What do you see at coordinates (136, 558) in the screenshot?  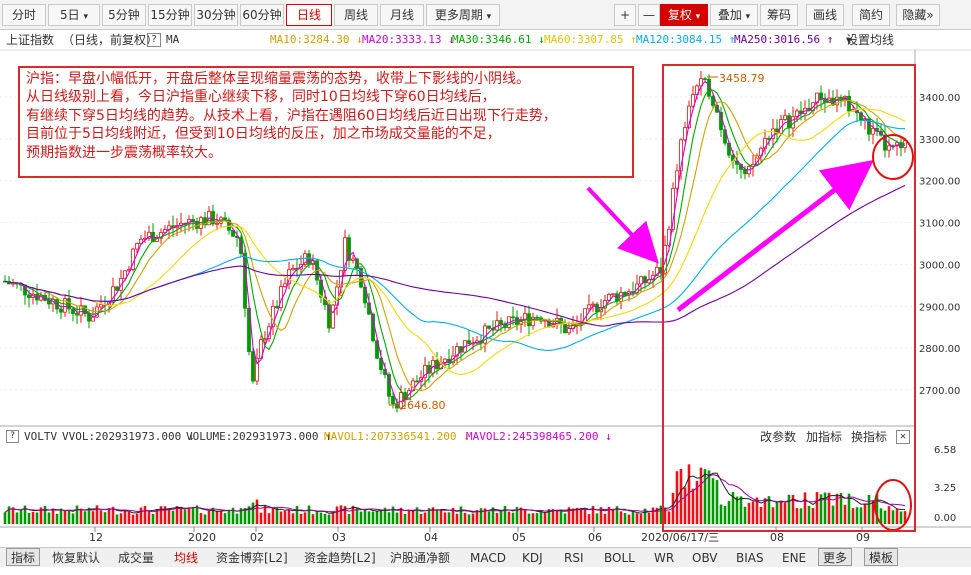 I see `tab-volume: 成交量` at bounding box center [136, 558].